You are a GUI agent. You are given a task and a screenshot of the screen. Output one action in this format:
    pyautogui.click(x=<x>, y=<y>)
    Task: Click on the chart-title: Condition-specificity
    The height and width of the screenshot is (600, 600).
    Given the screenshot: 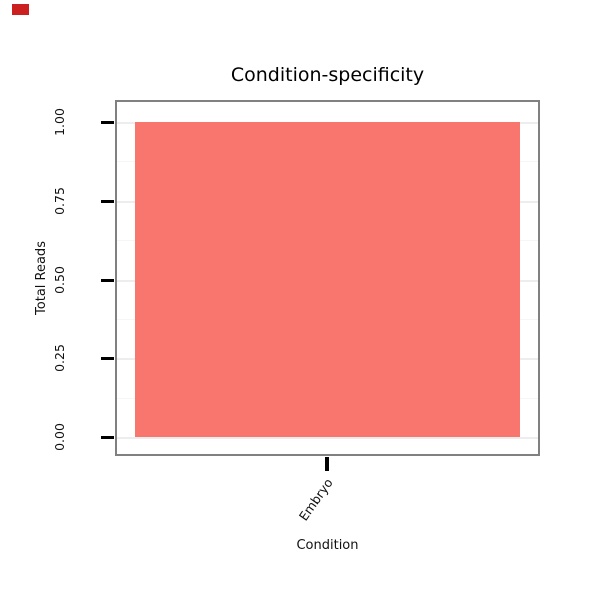 What is the action you would take?
    pyautogui.click(x=327, y=75)
    